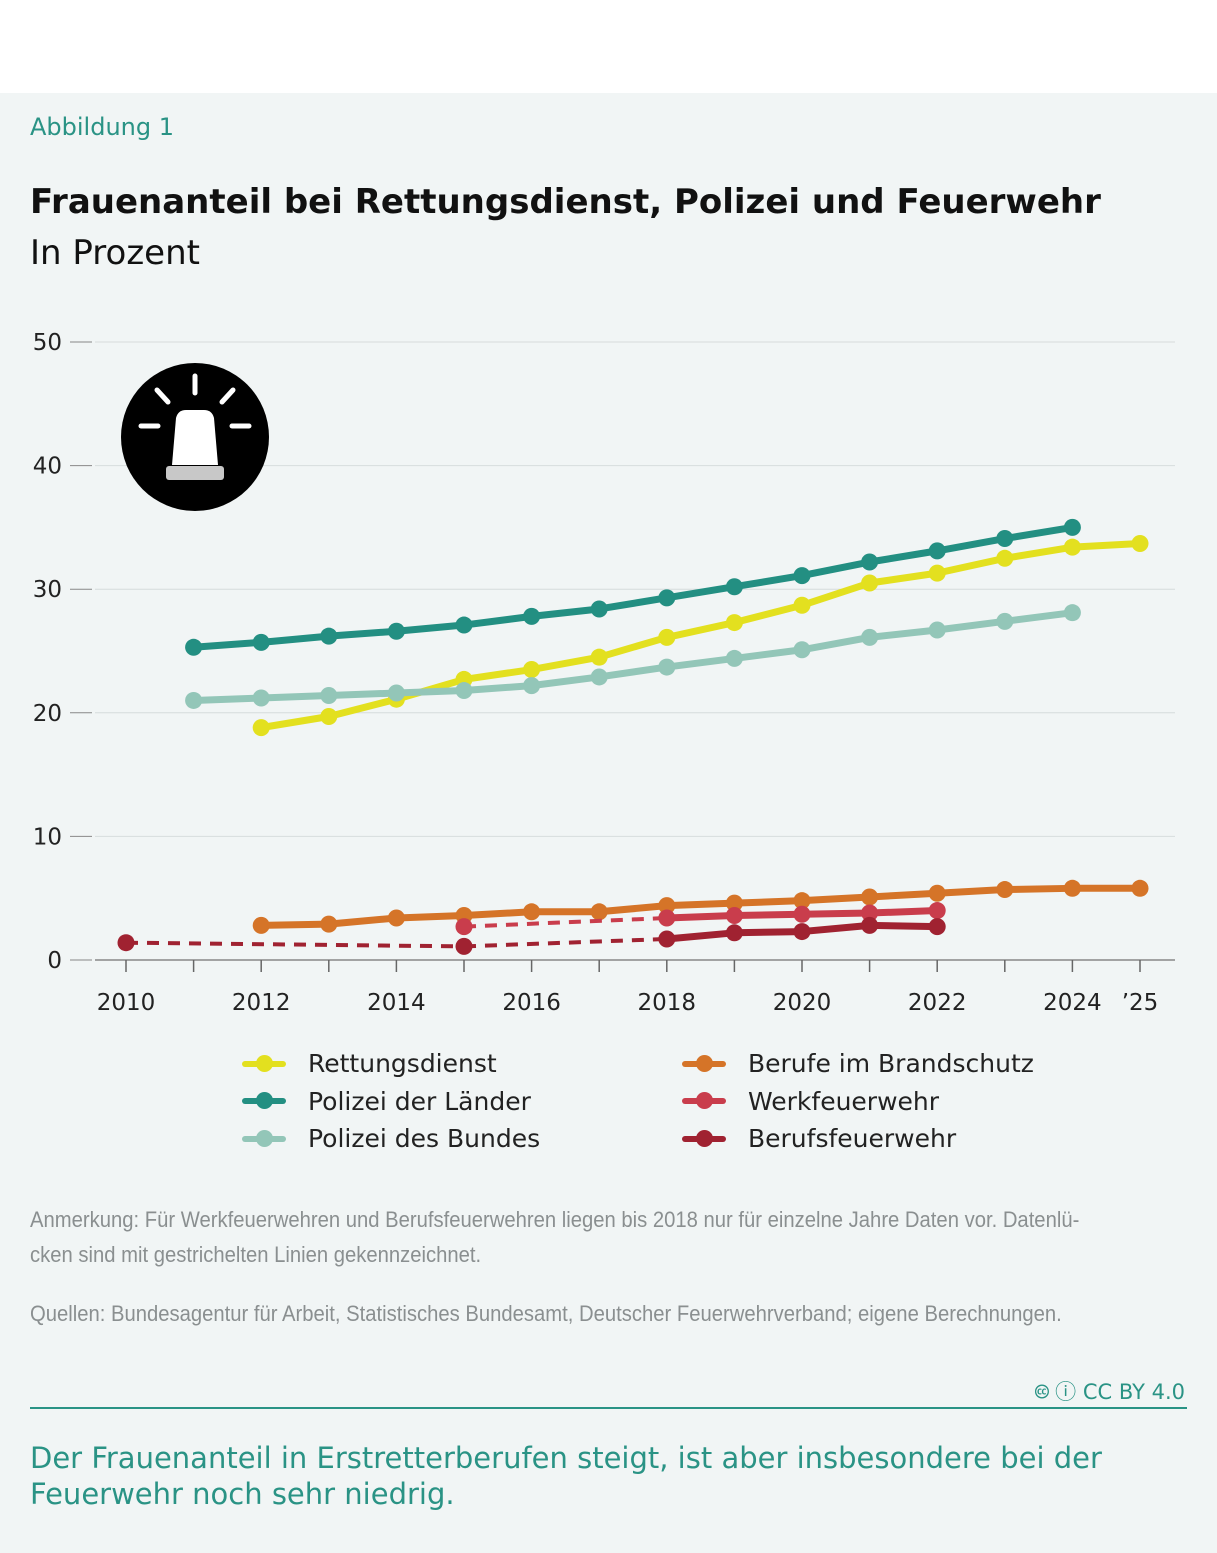 This screenshot has width=1217, height=1553. What do you see at coordinates (115, 253) in the screenshot?
I see `chart-subtitle: In Prozent` at bounding box center [115, 253].